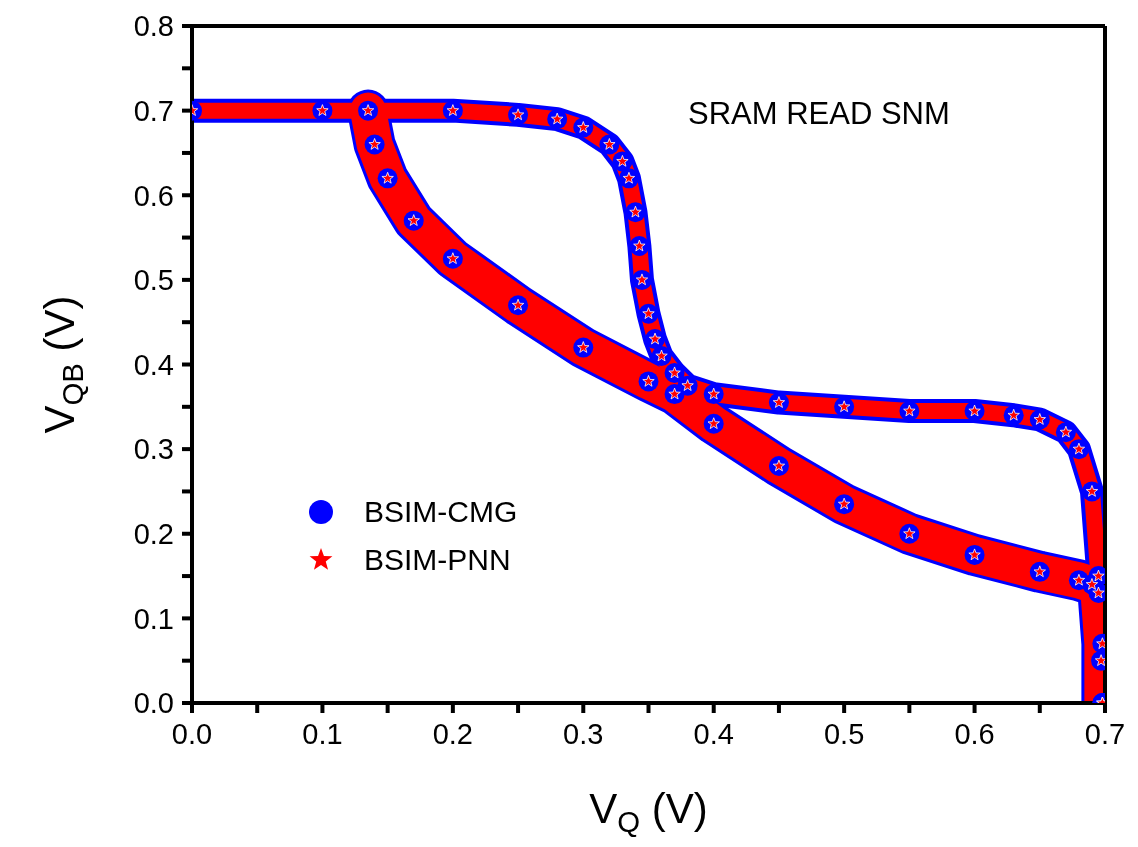  Describe the element at coordinates (974, 733) in the screenshot. I see `x-tick-label: 0.6` at that location.